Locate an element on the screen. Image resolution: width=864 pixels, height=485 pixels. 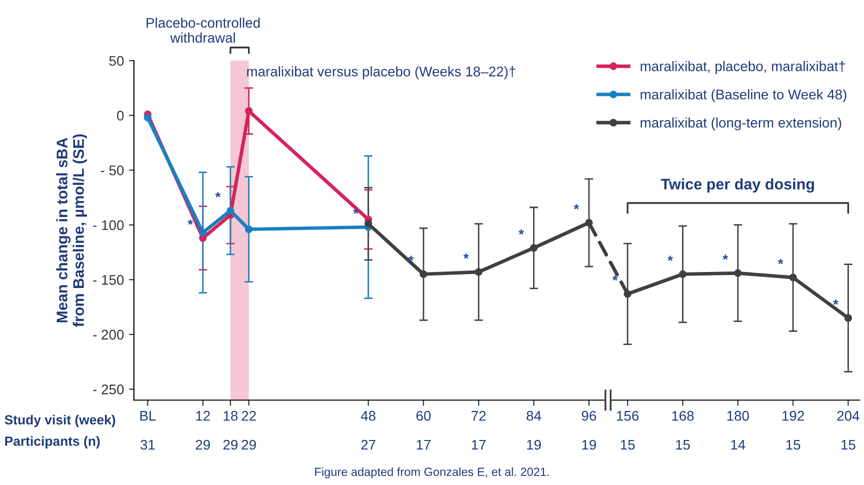
x-tick-label: 12 is located at coordinates (203, 415).